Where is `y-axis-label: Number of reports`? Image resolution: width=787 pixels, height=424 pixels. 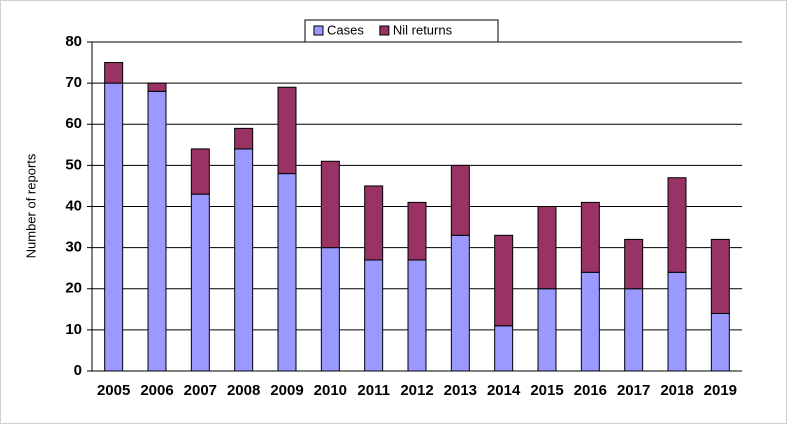
y-axis-label: Number of reports is located at coordinates (30, 205).